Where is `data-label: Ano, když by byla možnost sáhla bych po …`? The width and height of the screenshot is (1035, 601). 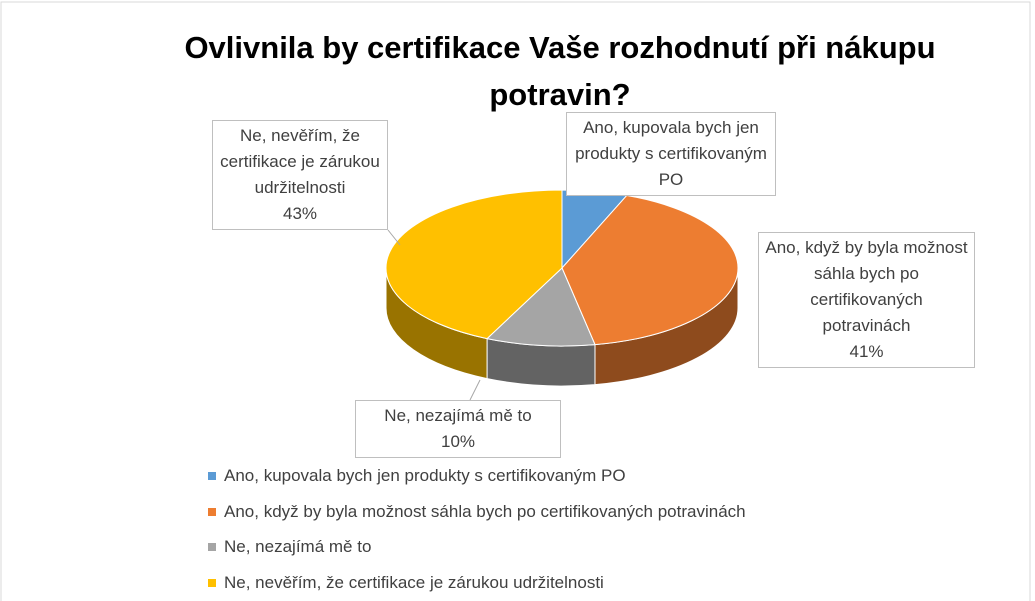
data-label: Ano, když by byla možnost sáhla bych po … is located at coordinates (866, 300).